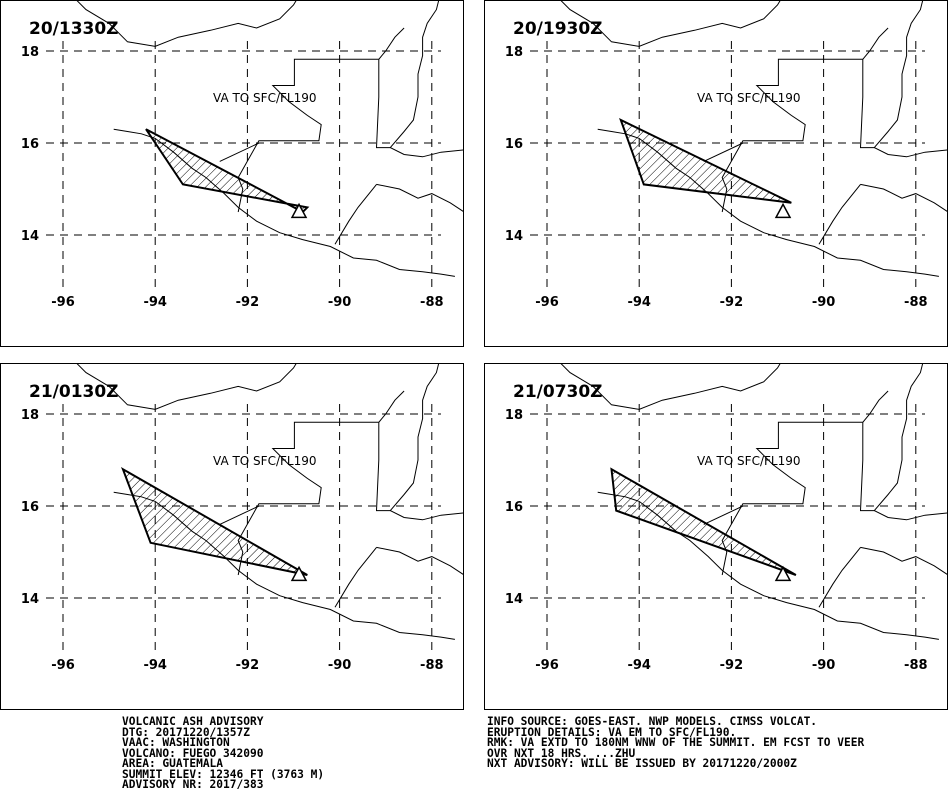 The image size is (950, 812). What do you see at coordinates (193, 784) in the screenshot?
I see `footer-line: ADVISORY NR: 2017/383` at bounding box center [193, 784].